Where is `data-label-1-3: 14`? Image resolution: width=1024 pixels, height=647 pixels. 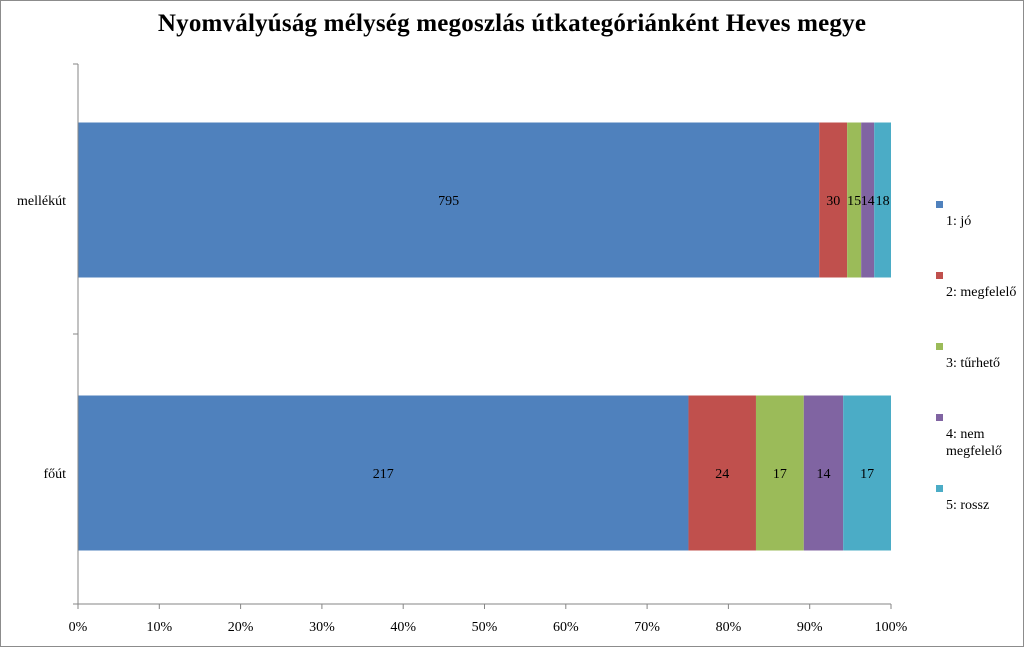 data-label-1-3: 14 is located at coordinates (823, 474).